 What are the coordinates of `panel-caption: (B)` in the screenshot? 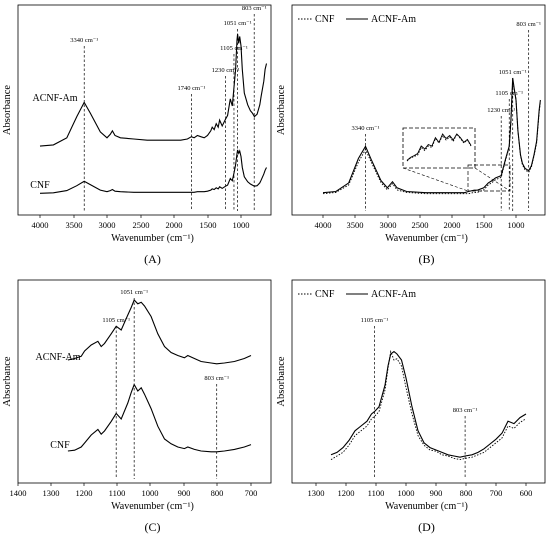 It's located at (427, 259).